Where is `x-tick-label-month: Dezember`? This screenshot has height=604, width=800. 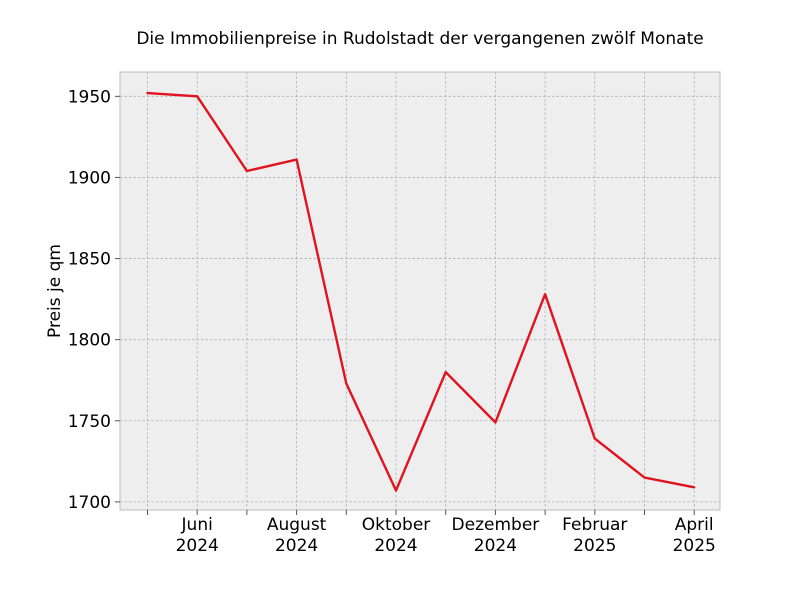
x-tick-label-month: Dezember is located at coordinates (496, 525).